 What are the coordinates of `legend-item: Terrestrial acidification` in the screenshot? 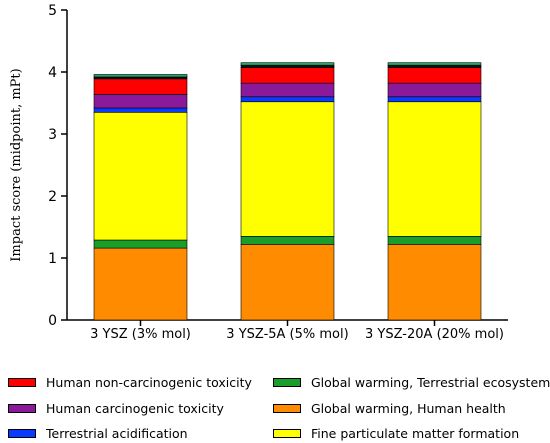 It's located at (98, 433).